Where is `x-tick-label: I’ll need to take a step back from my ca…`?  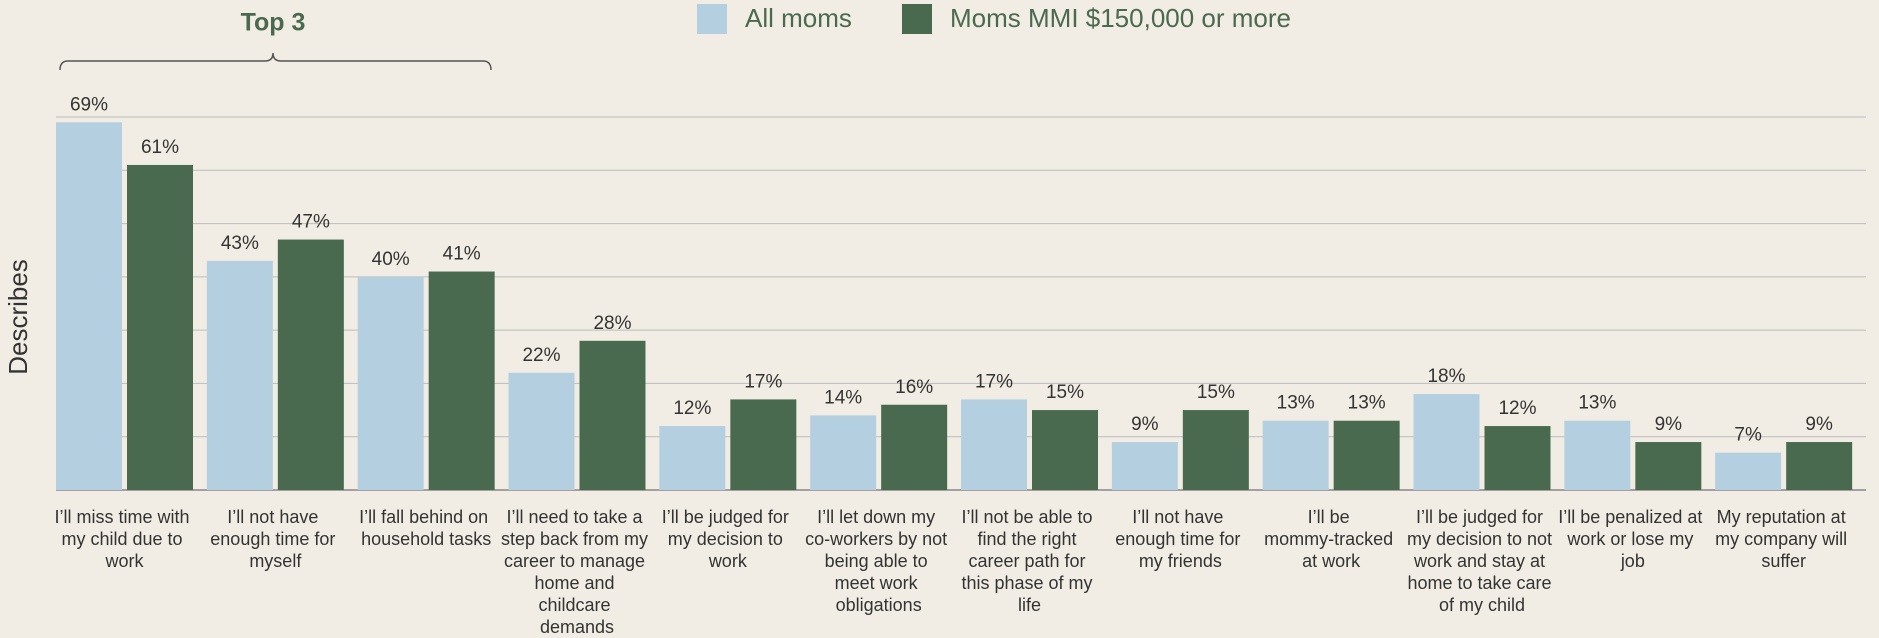
x-tick-label: I’ll need to take a step back from my ca… is located at coordinates (577, 572).